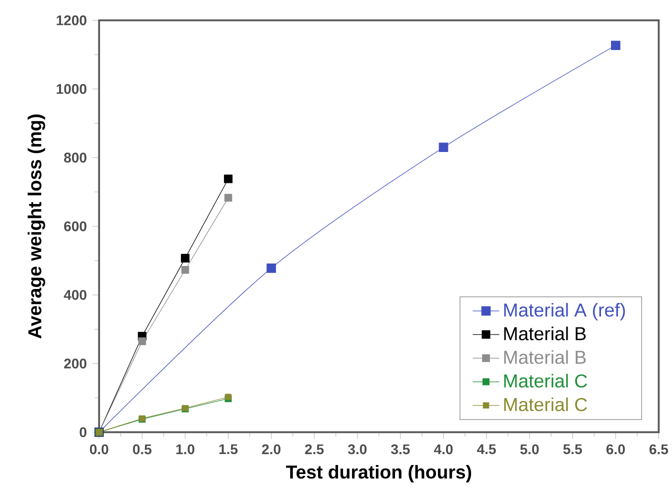 The image size is (672, 497). I want to click on x-tick-label: 0.0, so click(99, 449).